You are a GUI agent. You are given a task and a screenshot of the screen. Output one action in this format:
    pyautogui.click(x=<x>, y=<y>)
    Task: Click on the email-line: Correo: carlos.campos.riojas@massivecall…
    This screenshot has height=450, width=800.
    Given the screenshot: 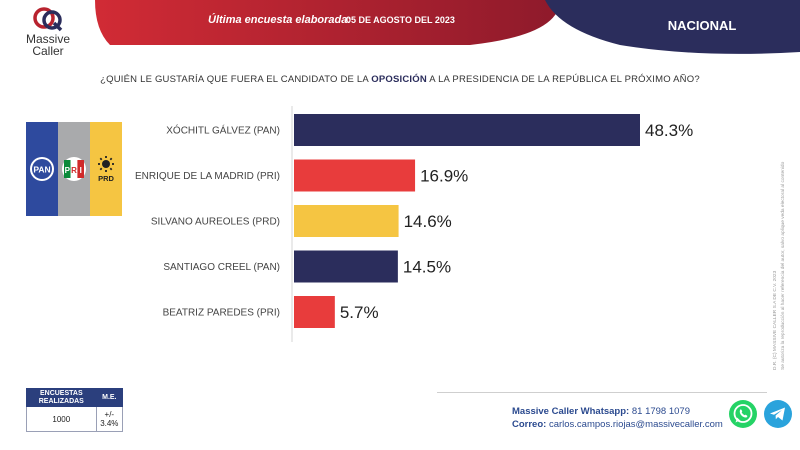 What is the action you would take?
    pyautogui.click(x=617, y=424)
    